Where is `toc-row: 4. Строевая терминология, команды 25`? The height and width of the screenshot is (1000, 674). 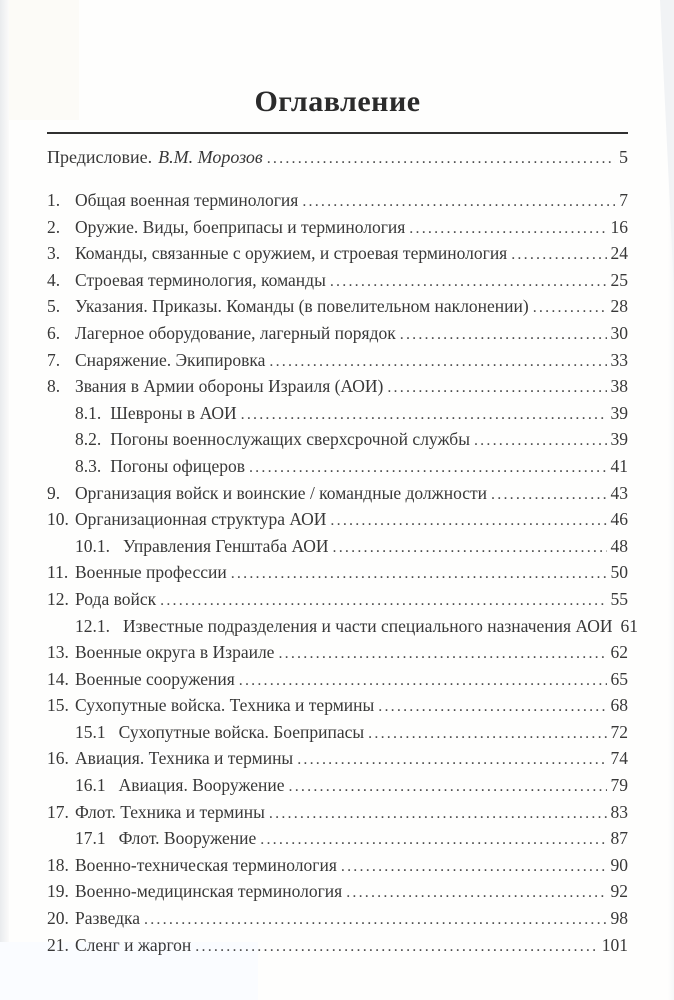 toc-row: 4. Строевая терминология, команды 25 is located at coordinates (337, 281).